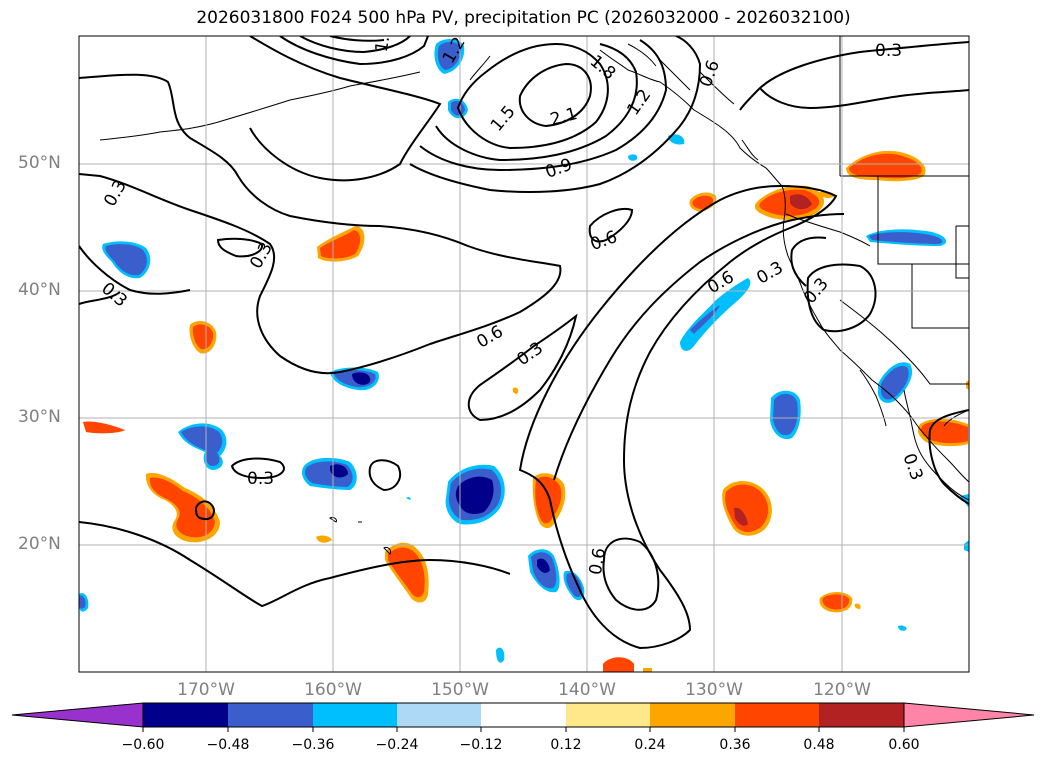 This screenshot has height=765, width=1047. What do you see at coordinates (397, 745) in the screenshot?
I see `colorbar-tick-label: −0.24` at bounding box center [397, 745].